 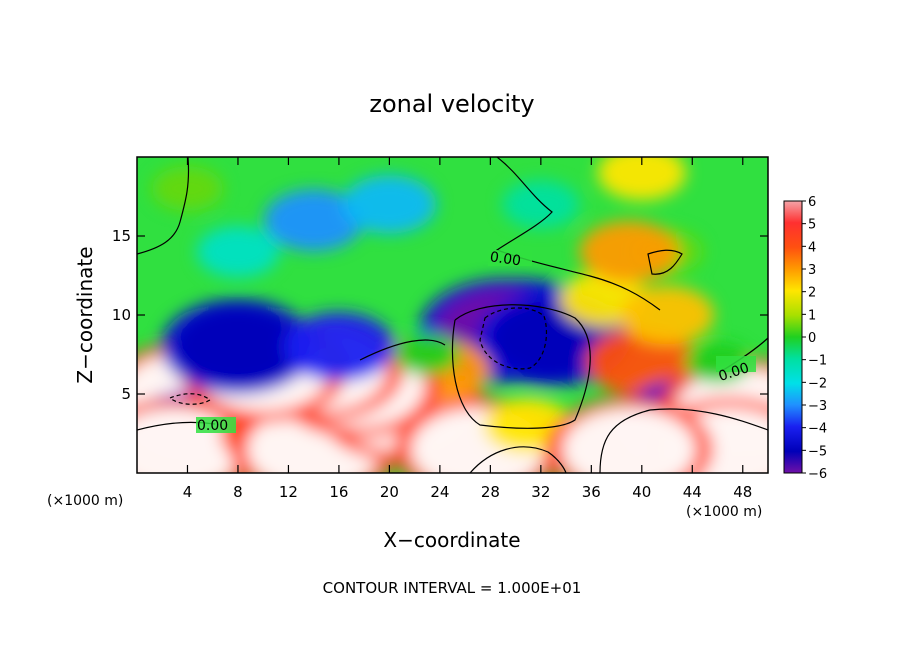 I want to click on x-tick-label: 12, so click(x=288, y=492).